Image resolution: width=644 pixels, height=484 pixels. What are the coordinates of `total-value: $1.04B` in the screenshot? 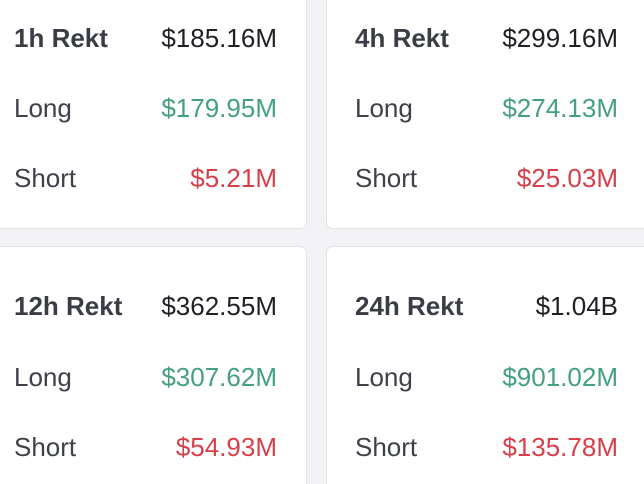 It's located at (576, 306).